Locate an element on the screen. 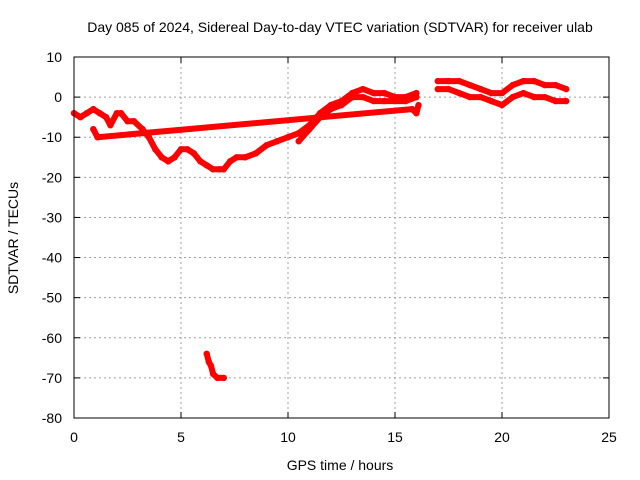 This screenshot has height=480, width=640. x-tick-label: 20 is located at coordinates (502, 437).